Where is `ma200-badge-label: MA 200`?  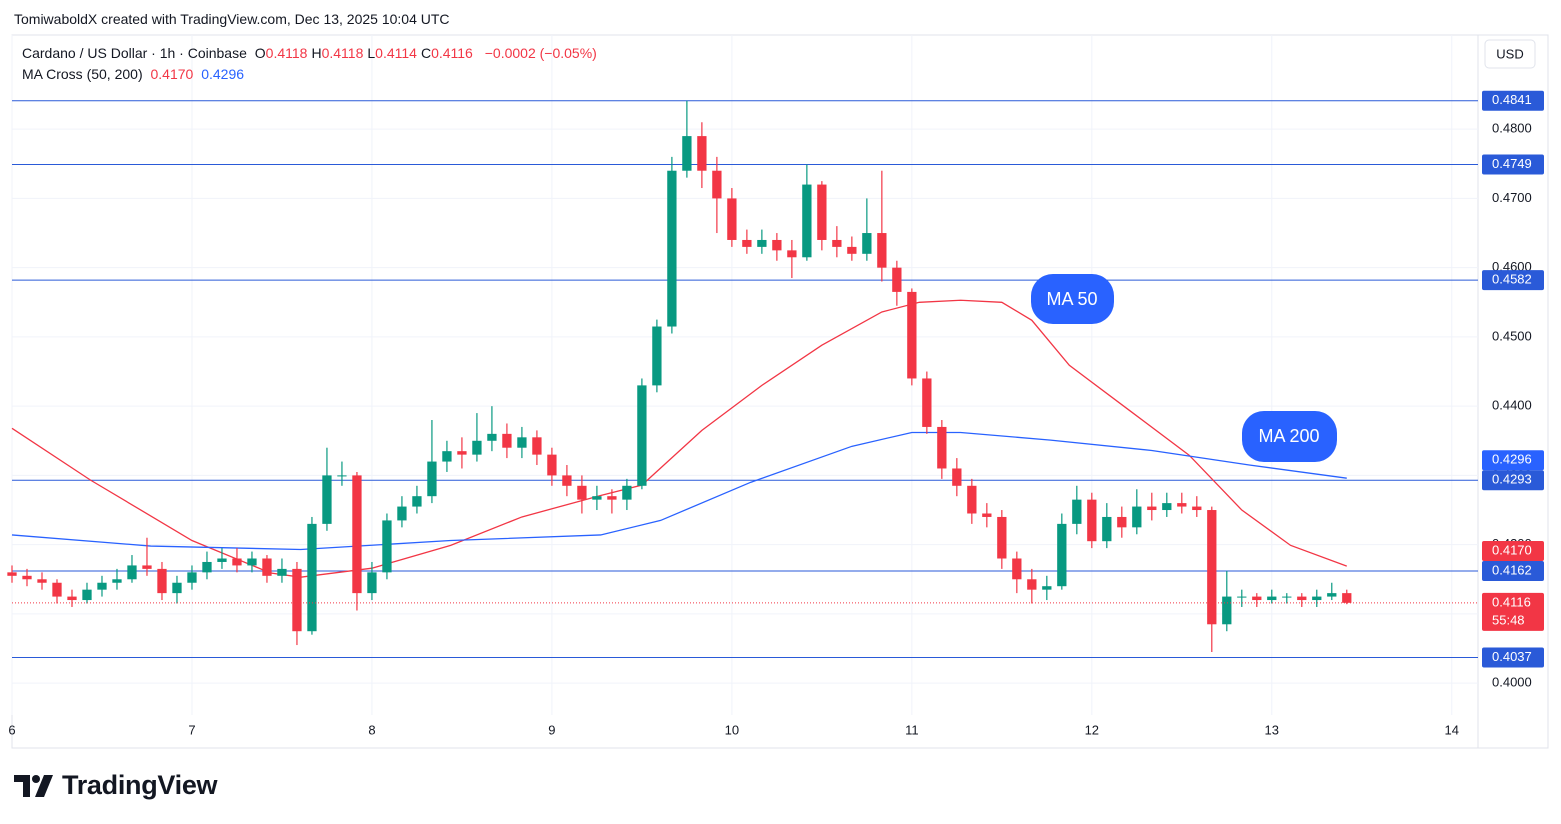 ma200-badge-label: MA 200 is located at coordinates (1288, 436).